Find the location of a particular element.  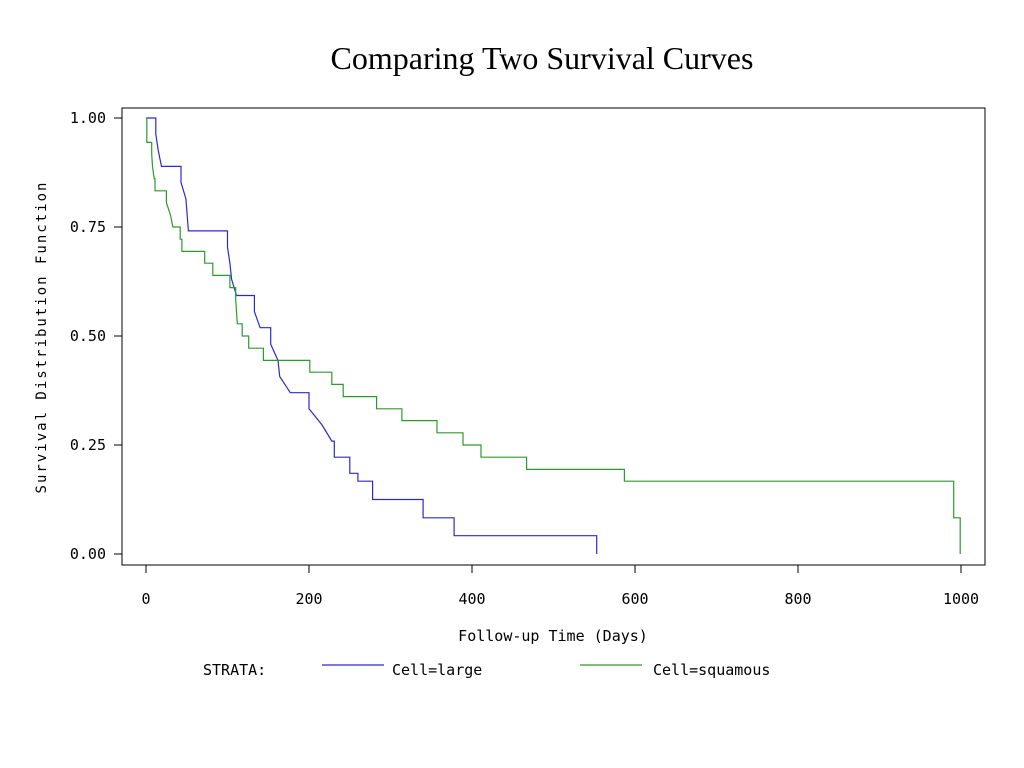

y-tick-label: 0.25 is located at coordinates (88, 445).